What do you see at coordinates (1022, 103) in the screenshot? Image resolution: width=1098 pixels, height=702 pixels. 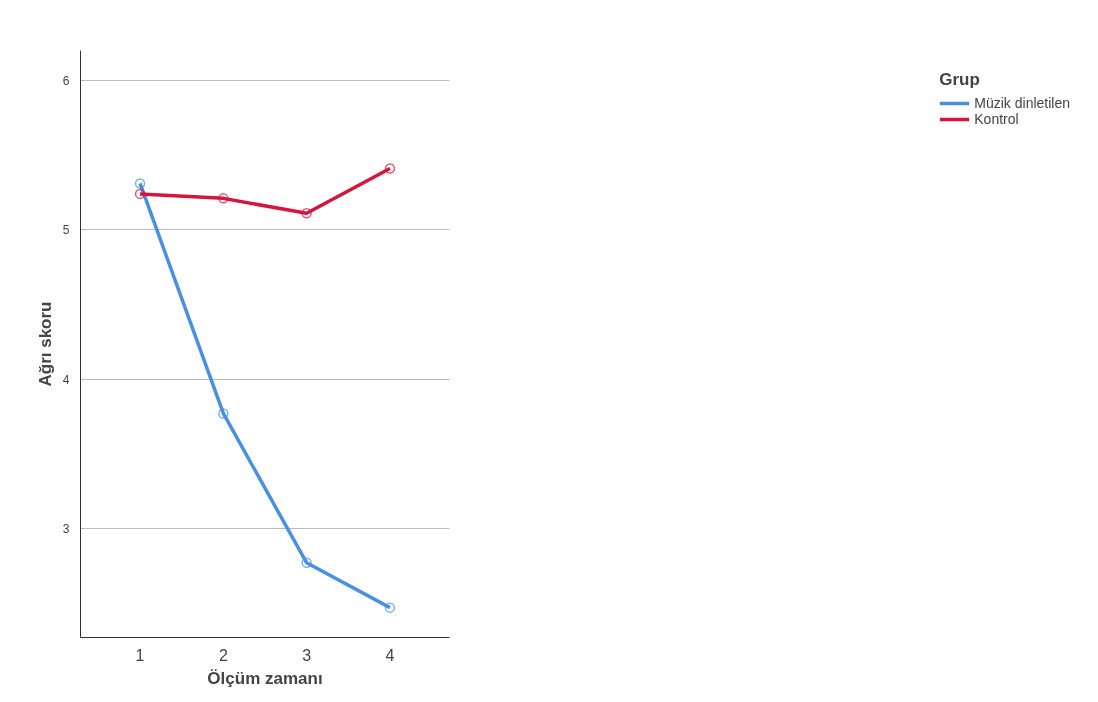 I see `legend-label: Müzik dinletilen` at bounding box center [1022, 103].